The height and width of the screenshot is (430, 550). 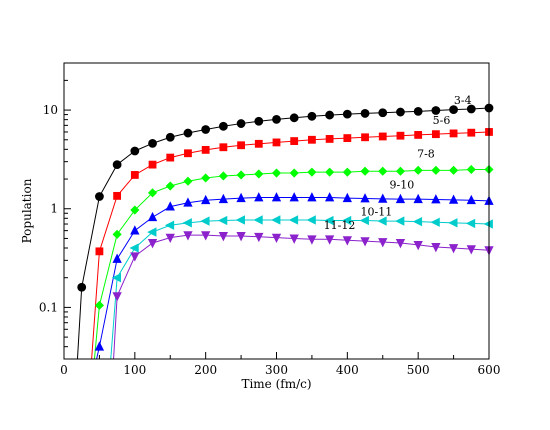 I want to click on x-tick-label: 200, so click(x=205, y=370).